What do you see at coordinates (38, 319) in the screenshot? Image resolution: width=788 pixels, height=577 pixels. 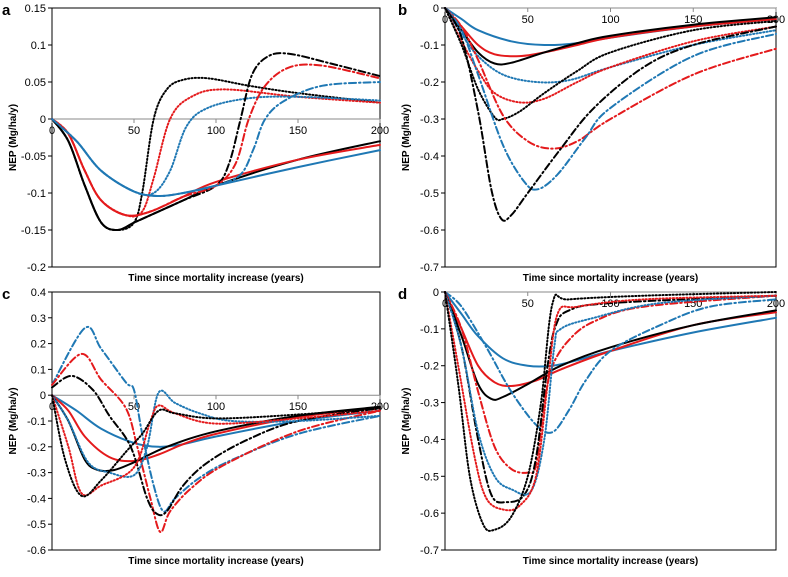 I see `y-tick-label: 0.3` at bounding box center [38, 319].